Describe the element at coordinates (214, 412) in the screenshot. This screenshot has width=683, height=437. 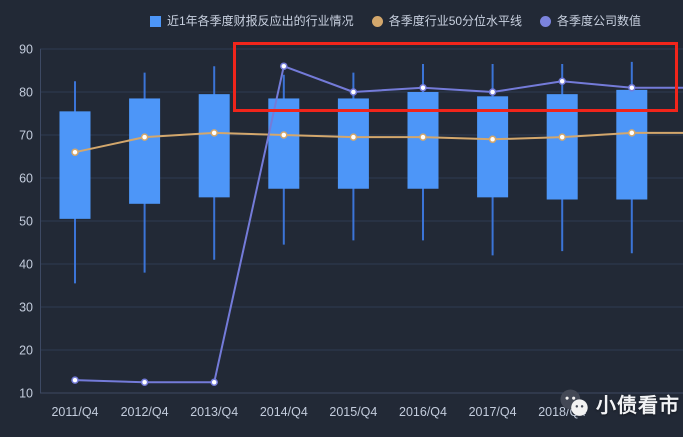
I see `x-axis-tick-label: 2013/Q4` at that location.